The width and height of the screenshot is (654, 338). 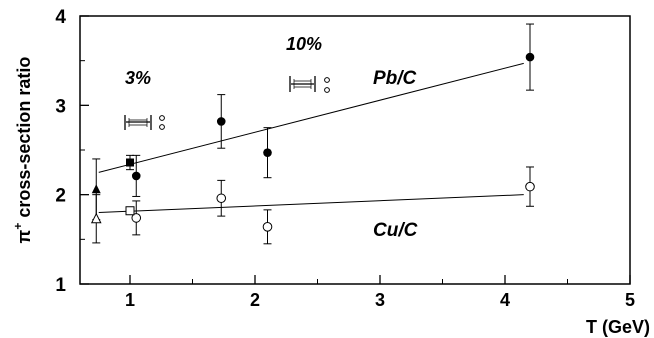 I want to click on cu-series-label: Cu/C, so click(x=395, y=230).